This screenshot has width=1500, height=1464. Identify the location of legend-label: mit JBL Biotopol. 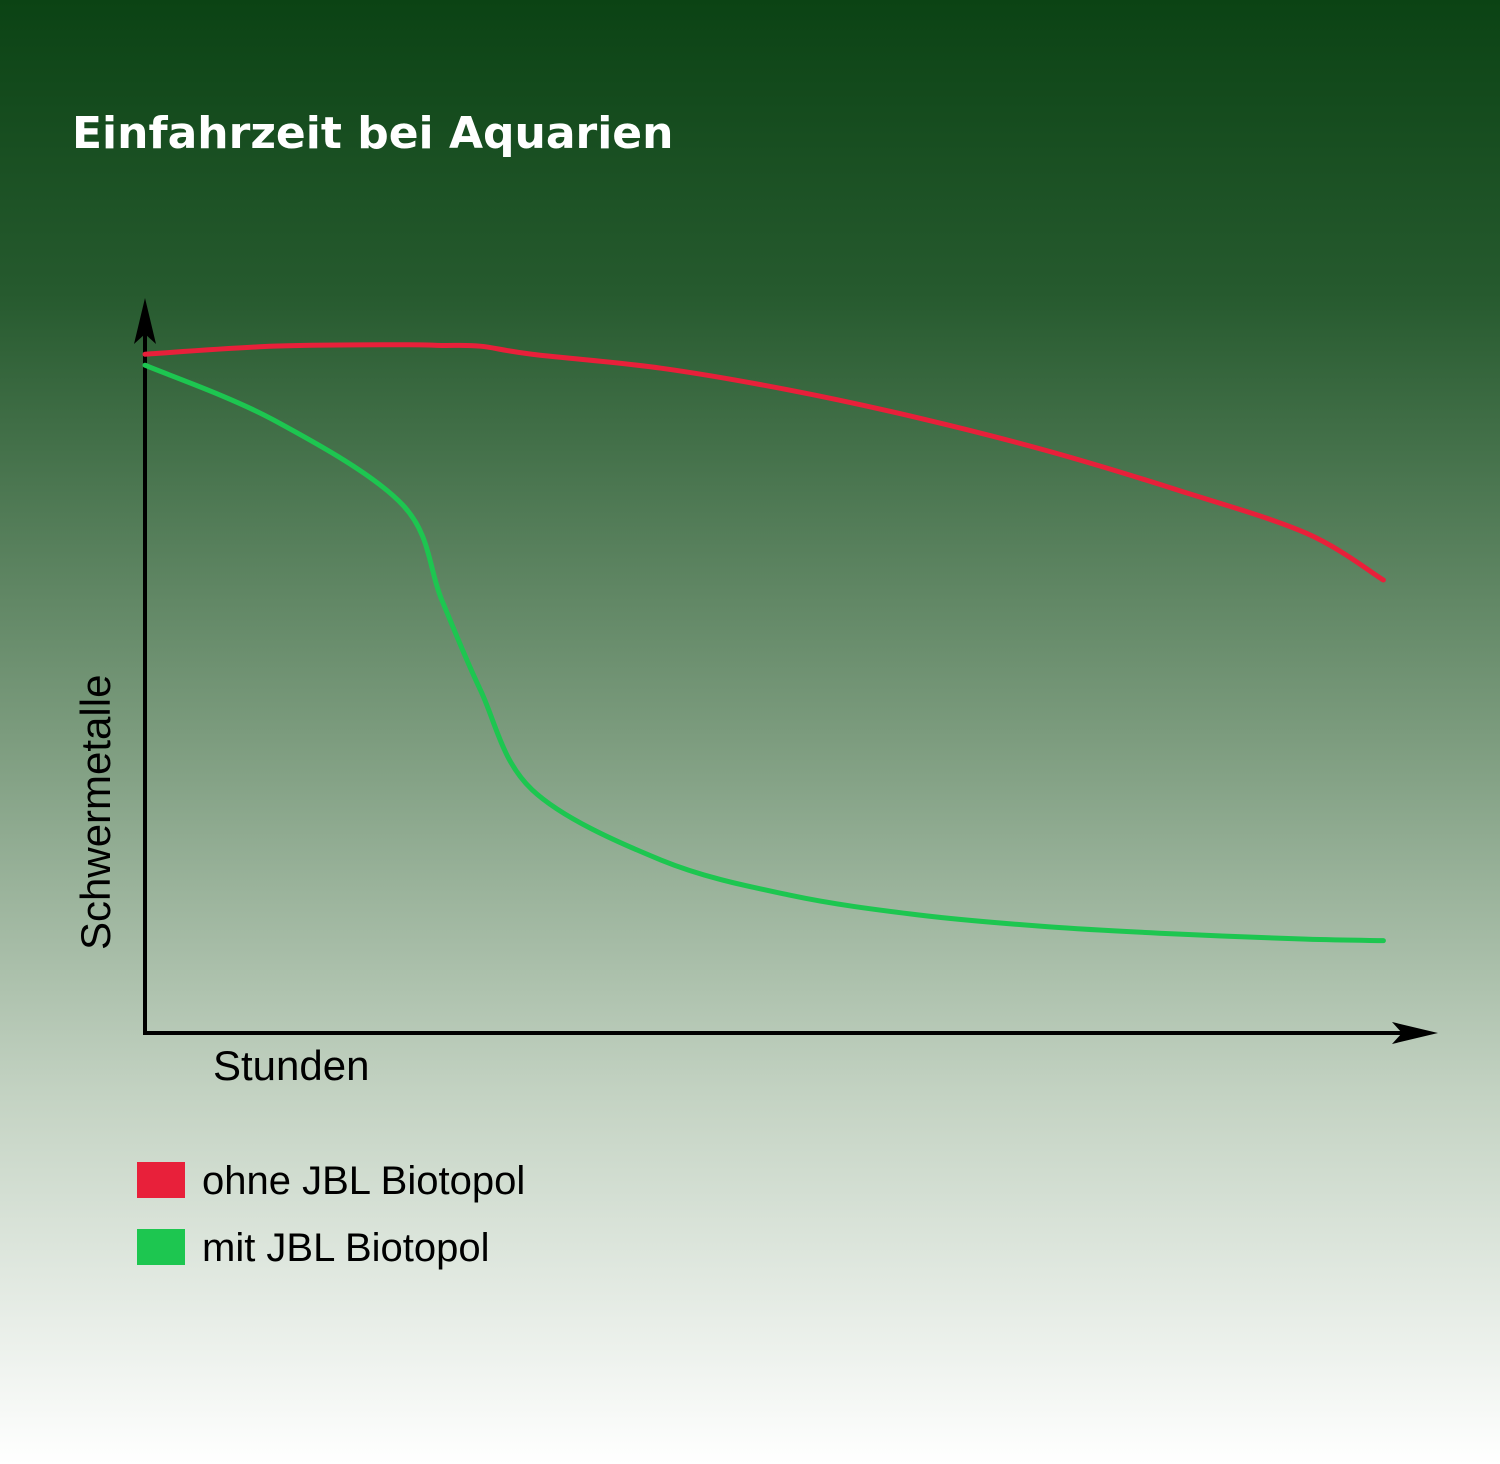
(346, 1248).